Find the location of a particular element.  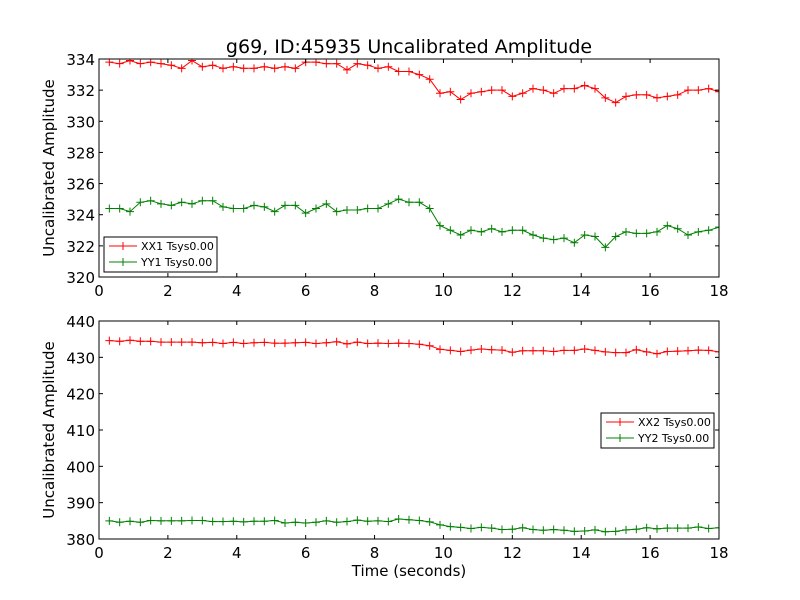

y-tick-label: 322 is located at coordinates (80, 247).